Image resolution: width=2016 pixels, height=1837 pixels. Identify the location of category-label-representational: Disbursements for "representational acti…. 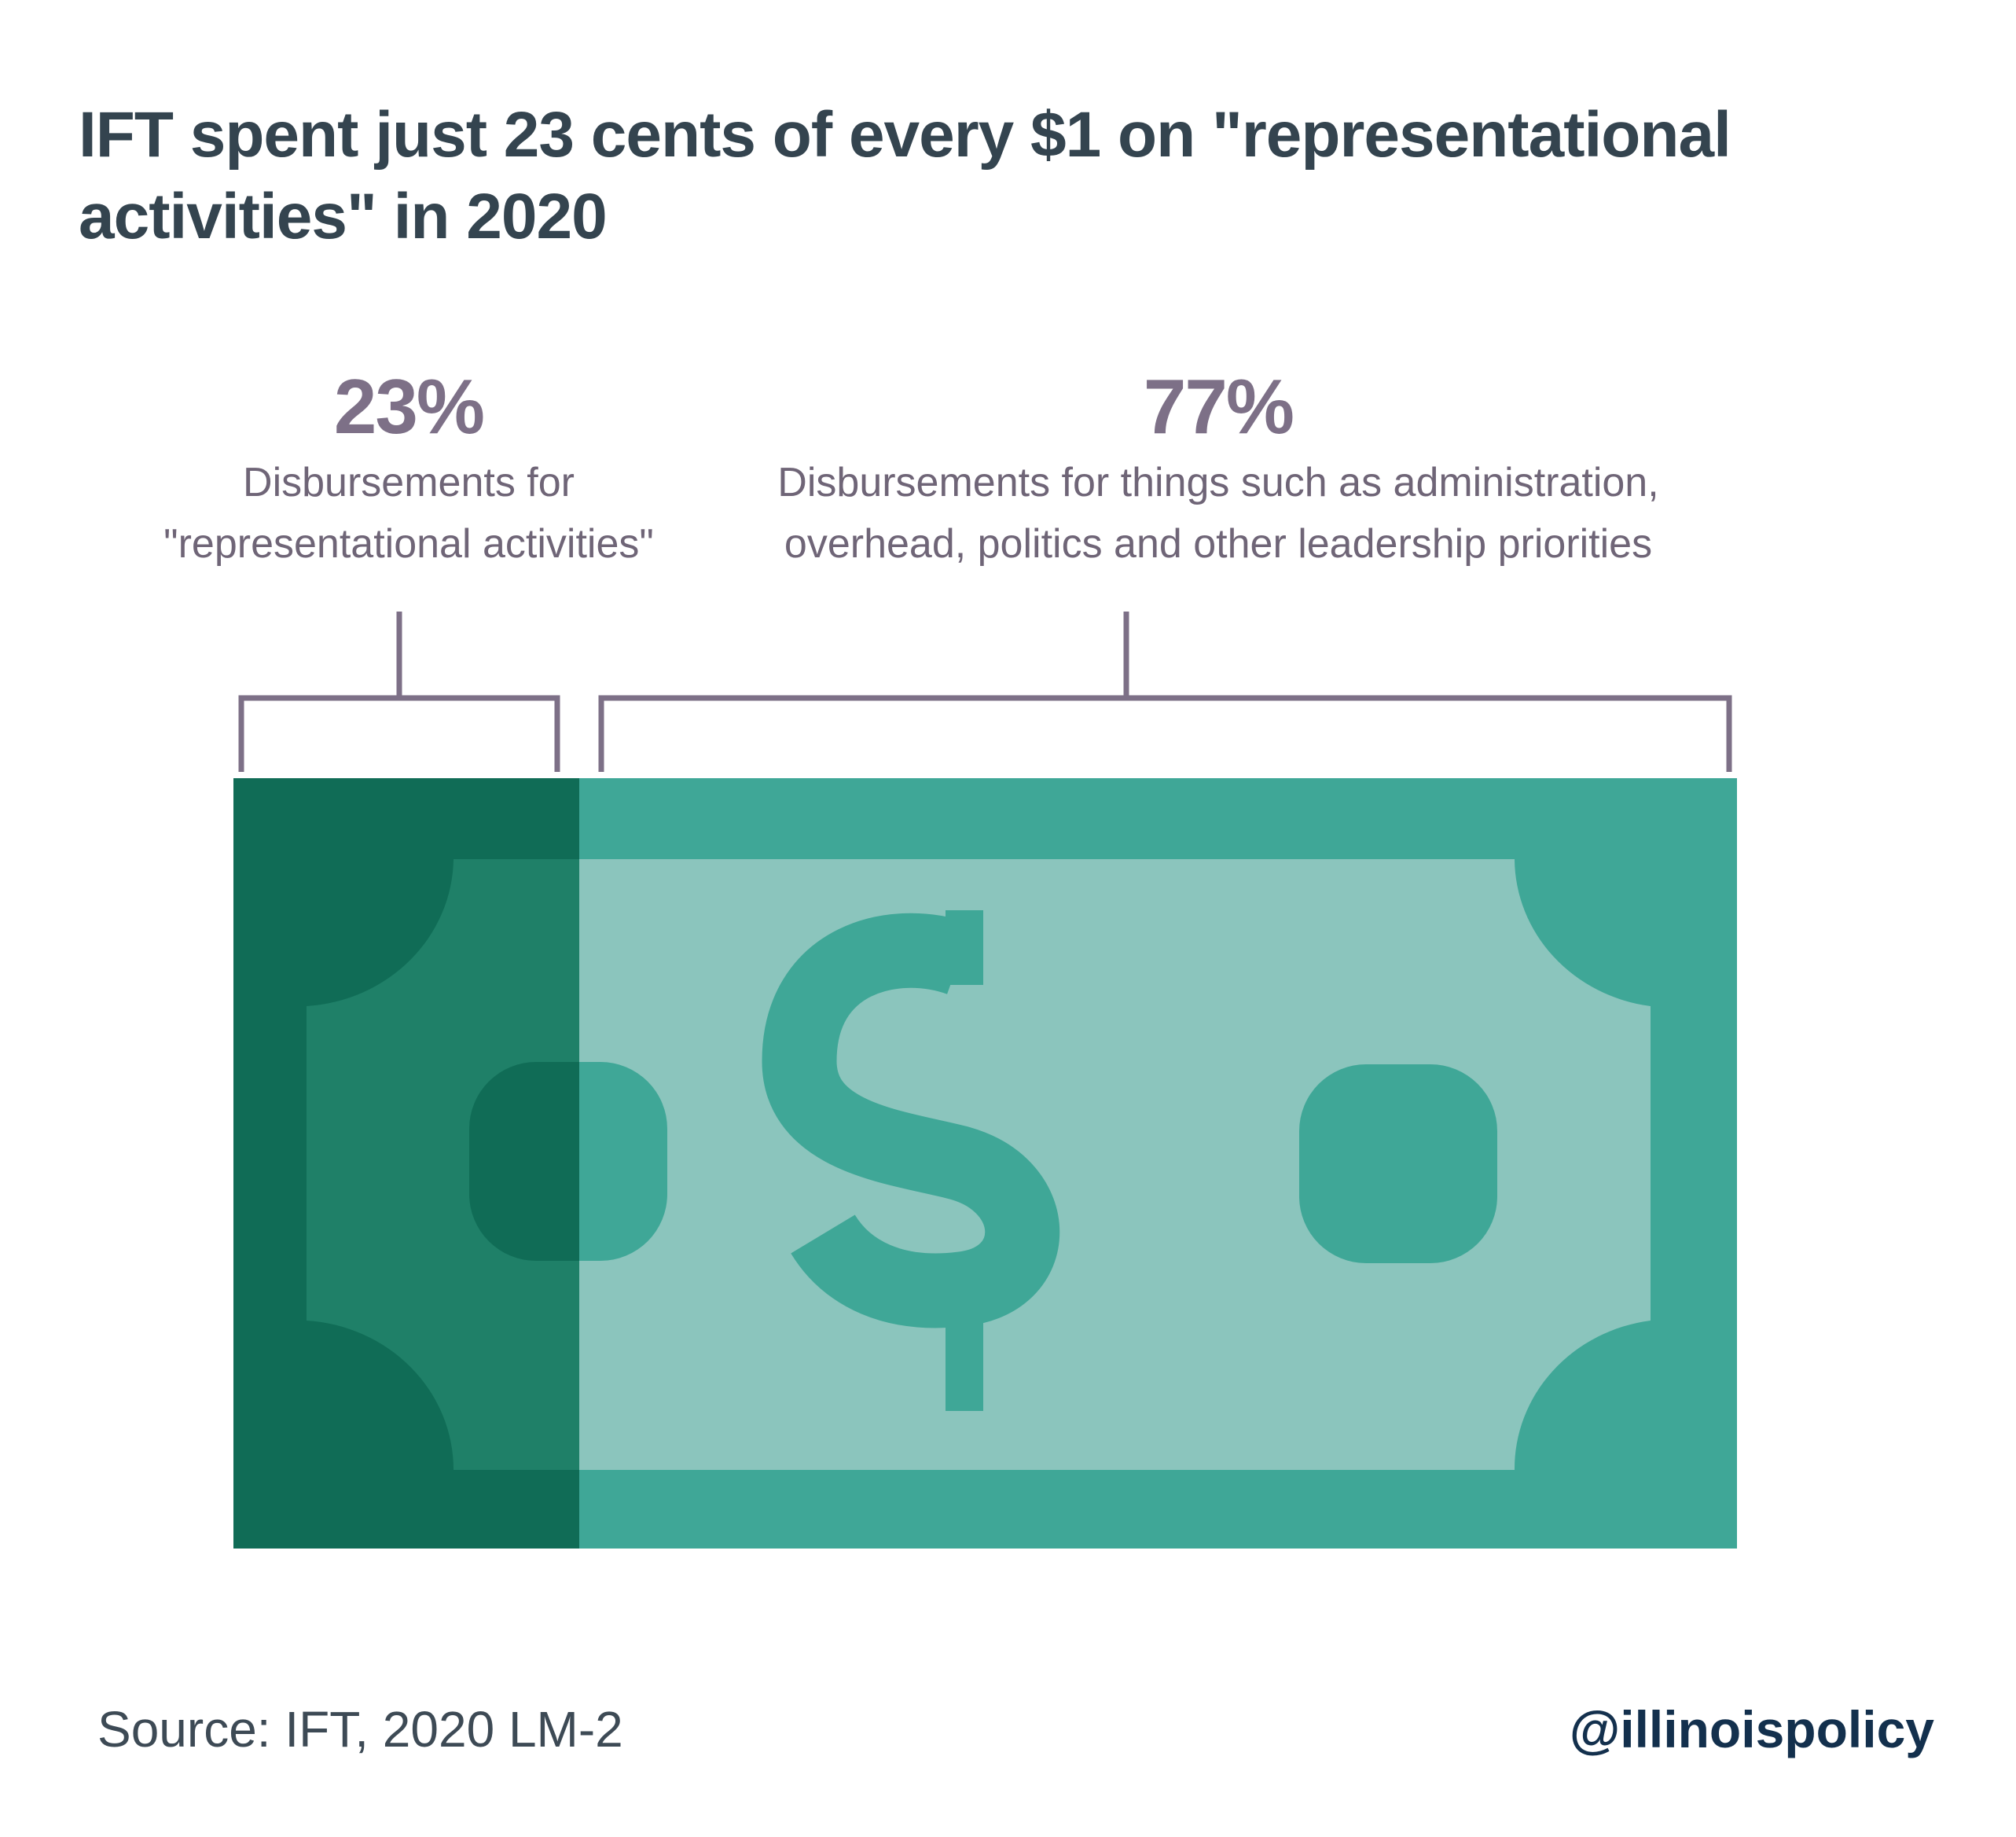
(409, 513).